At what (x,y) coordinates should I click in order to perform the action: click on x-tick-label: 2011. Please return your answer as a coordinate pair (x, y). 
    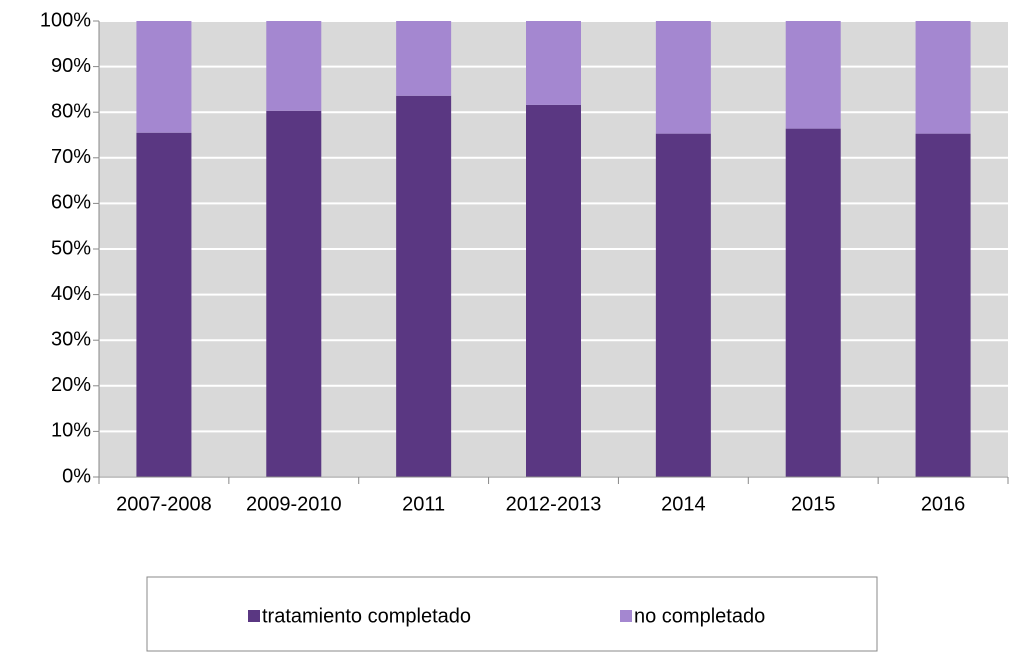
    Looking at the image, I should click on (423, 504).